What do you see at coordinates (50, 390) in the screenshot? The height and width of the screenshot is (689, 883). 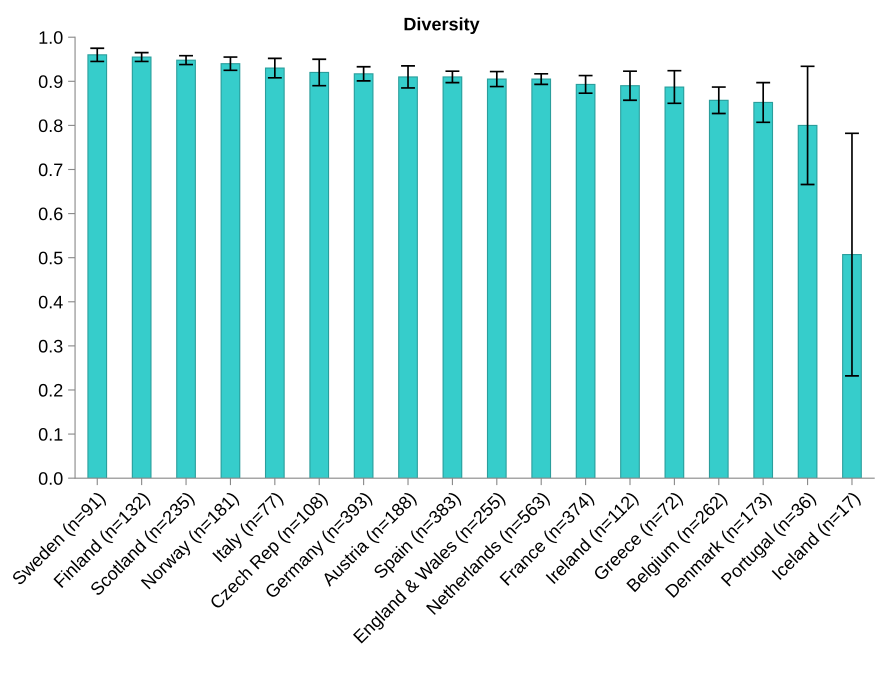 I see `y-tick-label: 0.2` at bounding box center [50, 390].